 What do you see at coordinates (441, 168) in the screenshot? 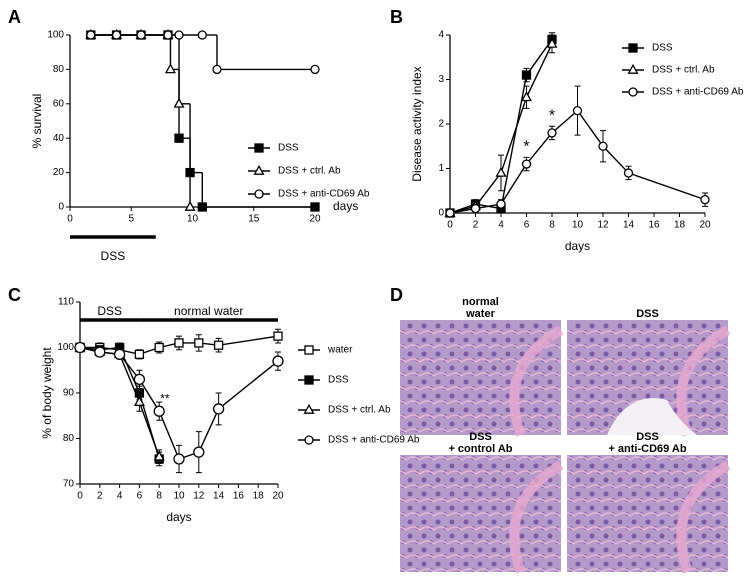
I see `y-tick-label: 1` at bounding box center [441, 168].